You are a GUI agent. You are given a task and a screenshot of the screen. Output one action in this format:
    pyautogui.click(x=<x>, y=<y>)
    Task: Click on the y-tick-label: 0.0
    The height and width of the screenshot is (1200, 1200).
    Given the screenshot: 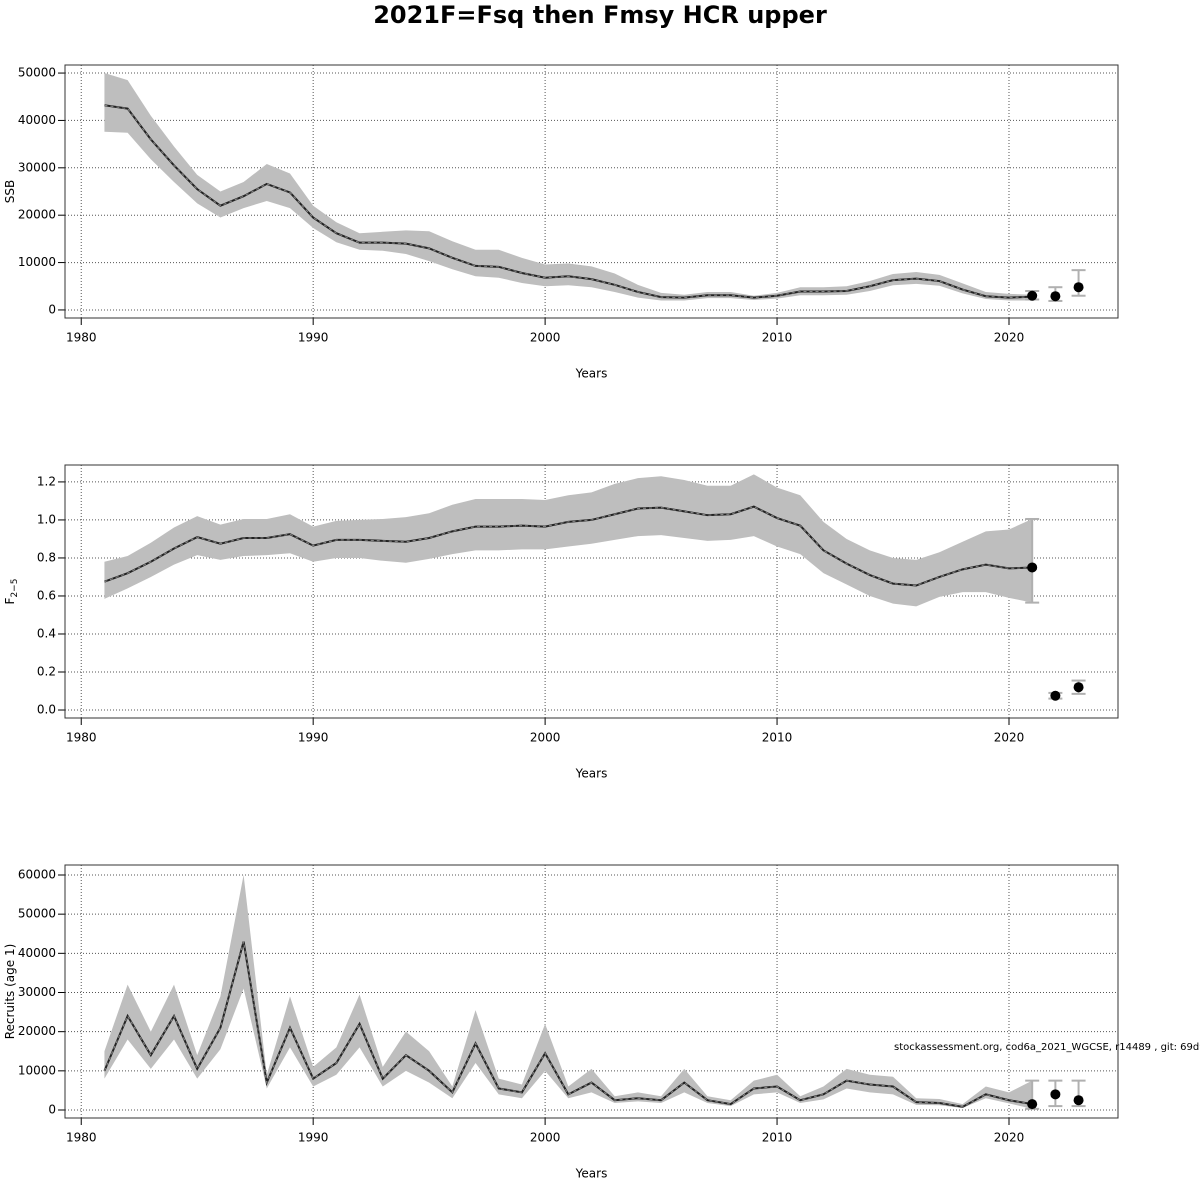 What is the action you would take?
    pyautogui.click(x=46, y=710)
    